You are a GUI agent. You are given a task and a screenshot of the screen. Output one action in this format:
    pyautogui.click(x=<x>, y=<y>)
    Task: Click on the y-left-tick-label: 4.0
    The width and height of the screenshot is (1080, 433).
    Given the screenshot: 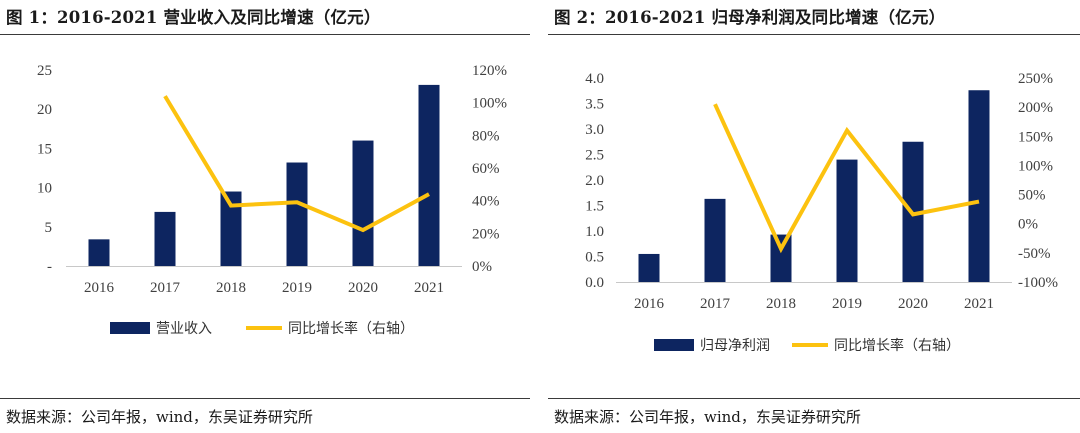 What is the action you would take?
    pyautogui.click(x=594, y=79)
    